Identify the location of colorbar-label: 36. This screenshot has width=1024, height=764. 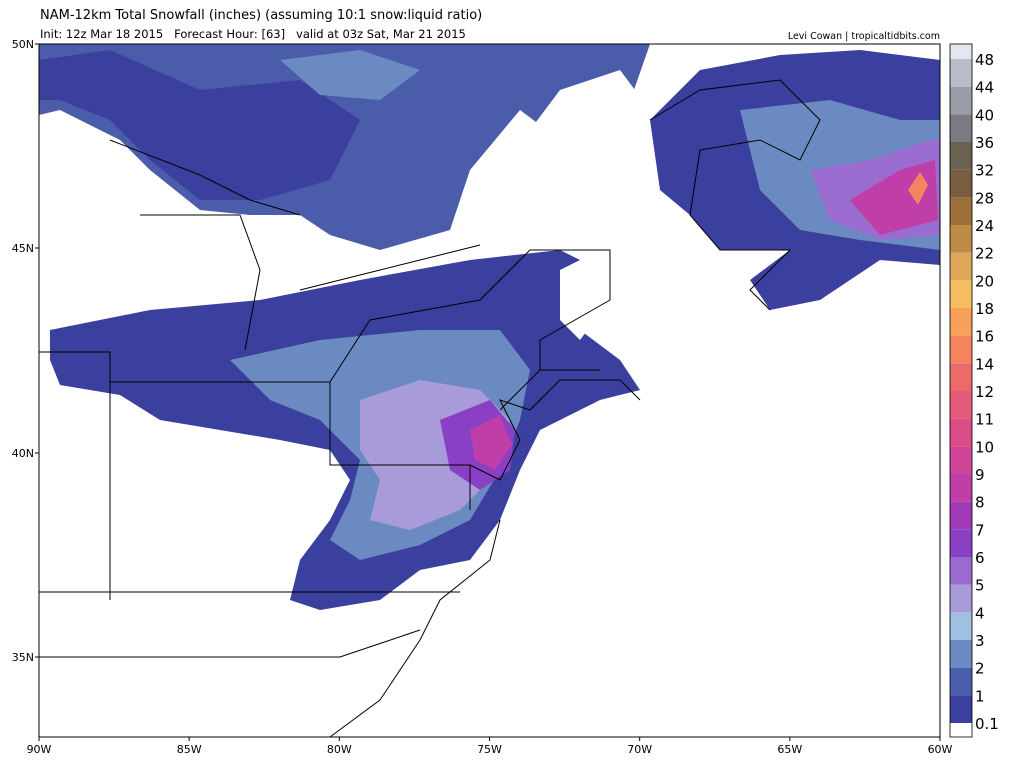
(984, 143).